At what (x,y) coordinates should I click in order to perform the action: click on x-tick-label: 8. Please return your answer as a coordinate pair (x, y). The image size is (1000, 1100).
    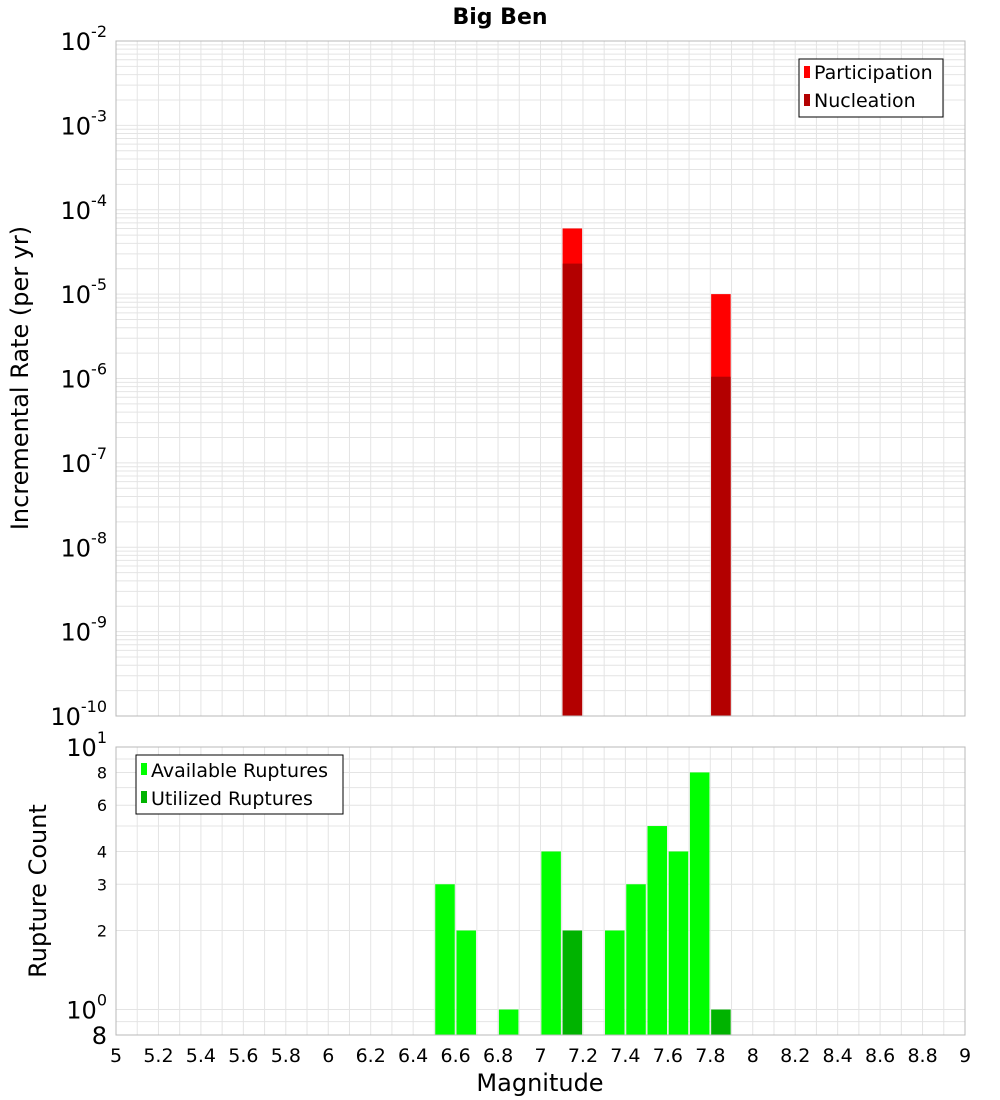
    Looking at the image, I should click on (753, 1056).